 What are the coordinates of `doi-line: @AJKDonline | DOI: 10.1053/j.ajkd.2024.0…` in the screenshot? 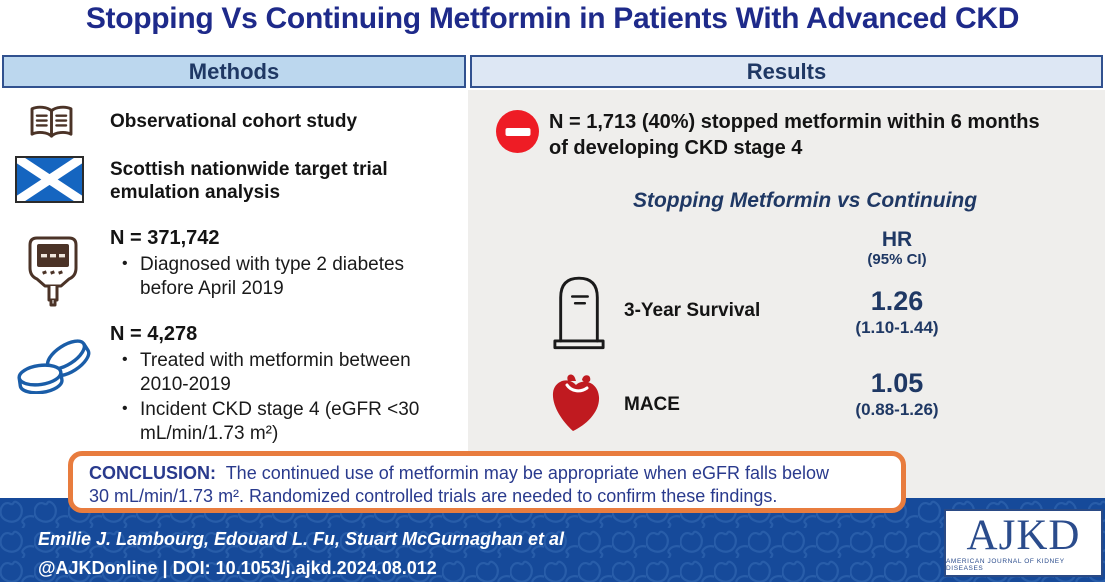 It's located at (237, 568).